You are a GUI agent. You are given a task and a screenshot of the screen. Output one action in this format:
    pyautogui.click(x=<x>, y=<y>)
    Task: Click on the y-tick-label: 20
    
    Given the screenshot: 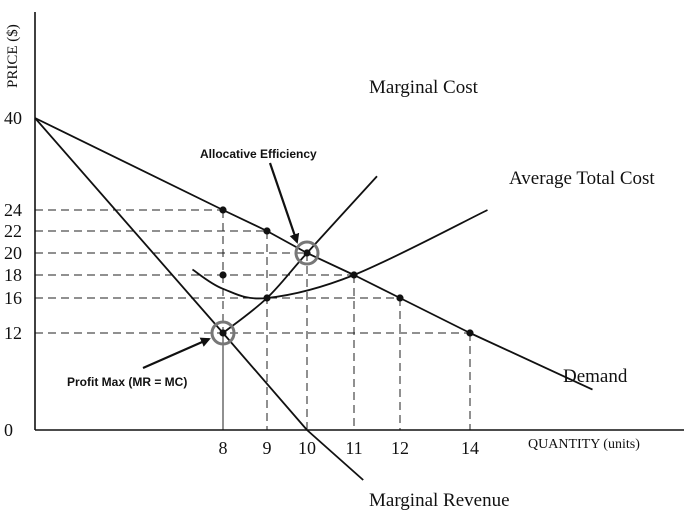 What is the action you would take?
    pyautogui.click(x=13, y=253)
    